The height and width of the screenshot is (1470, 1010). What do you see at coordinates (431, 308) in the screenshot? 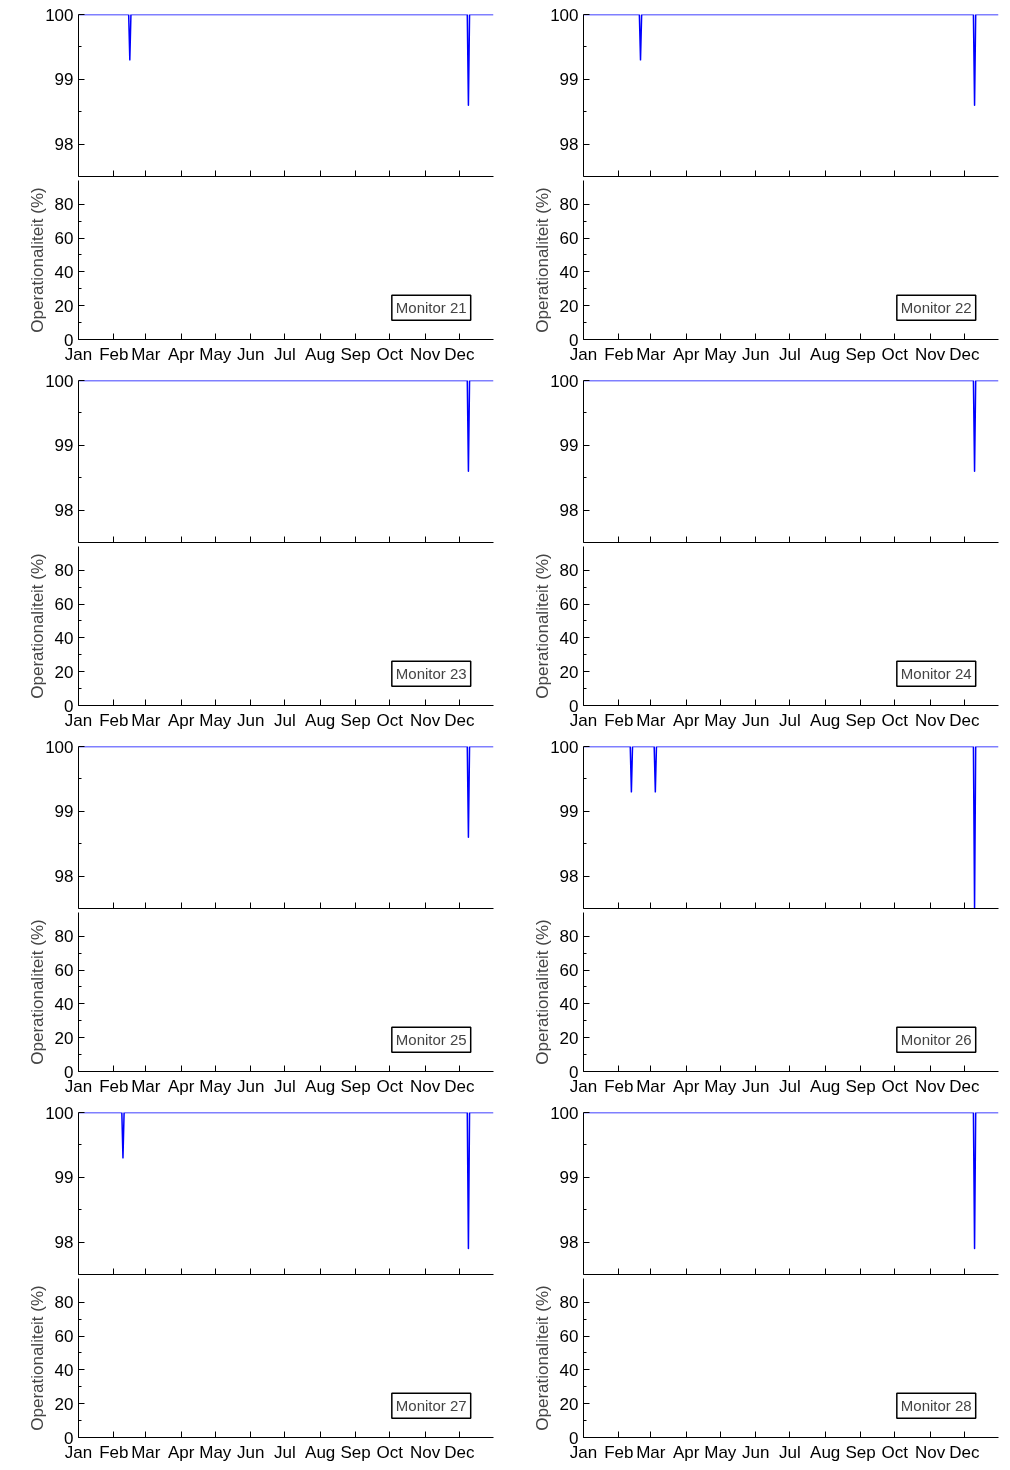
I see `annotation: Monitor 21` at bounding box center [431, 308].